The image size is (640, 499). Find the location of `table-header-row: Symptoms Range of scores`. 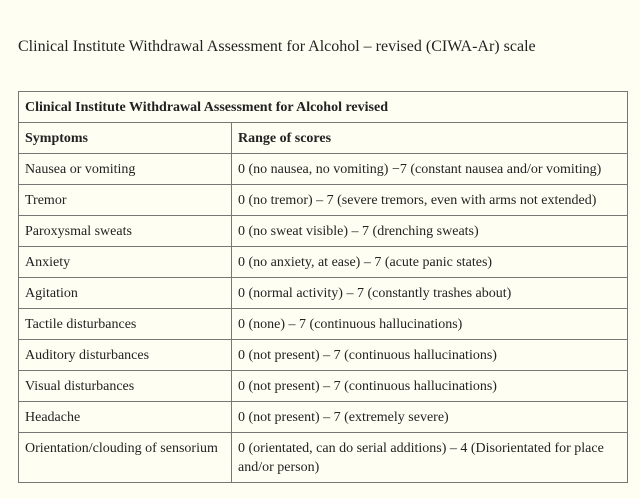

table-header-row: Symptoms Range of scores is located at coordinates (323, 138).